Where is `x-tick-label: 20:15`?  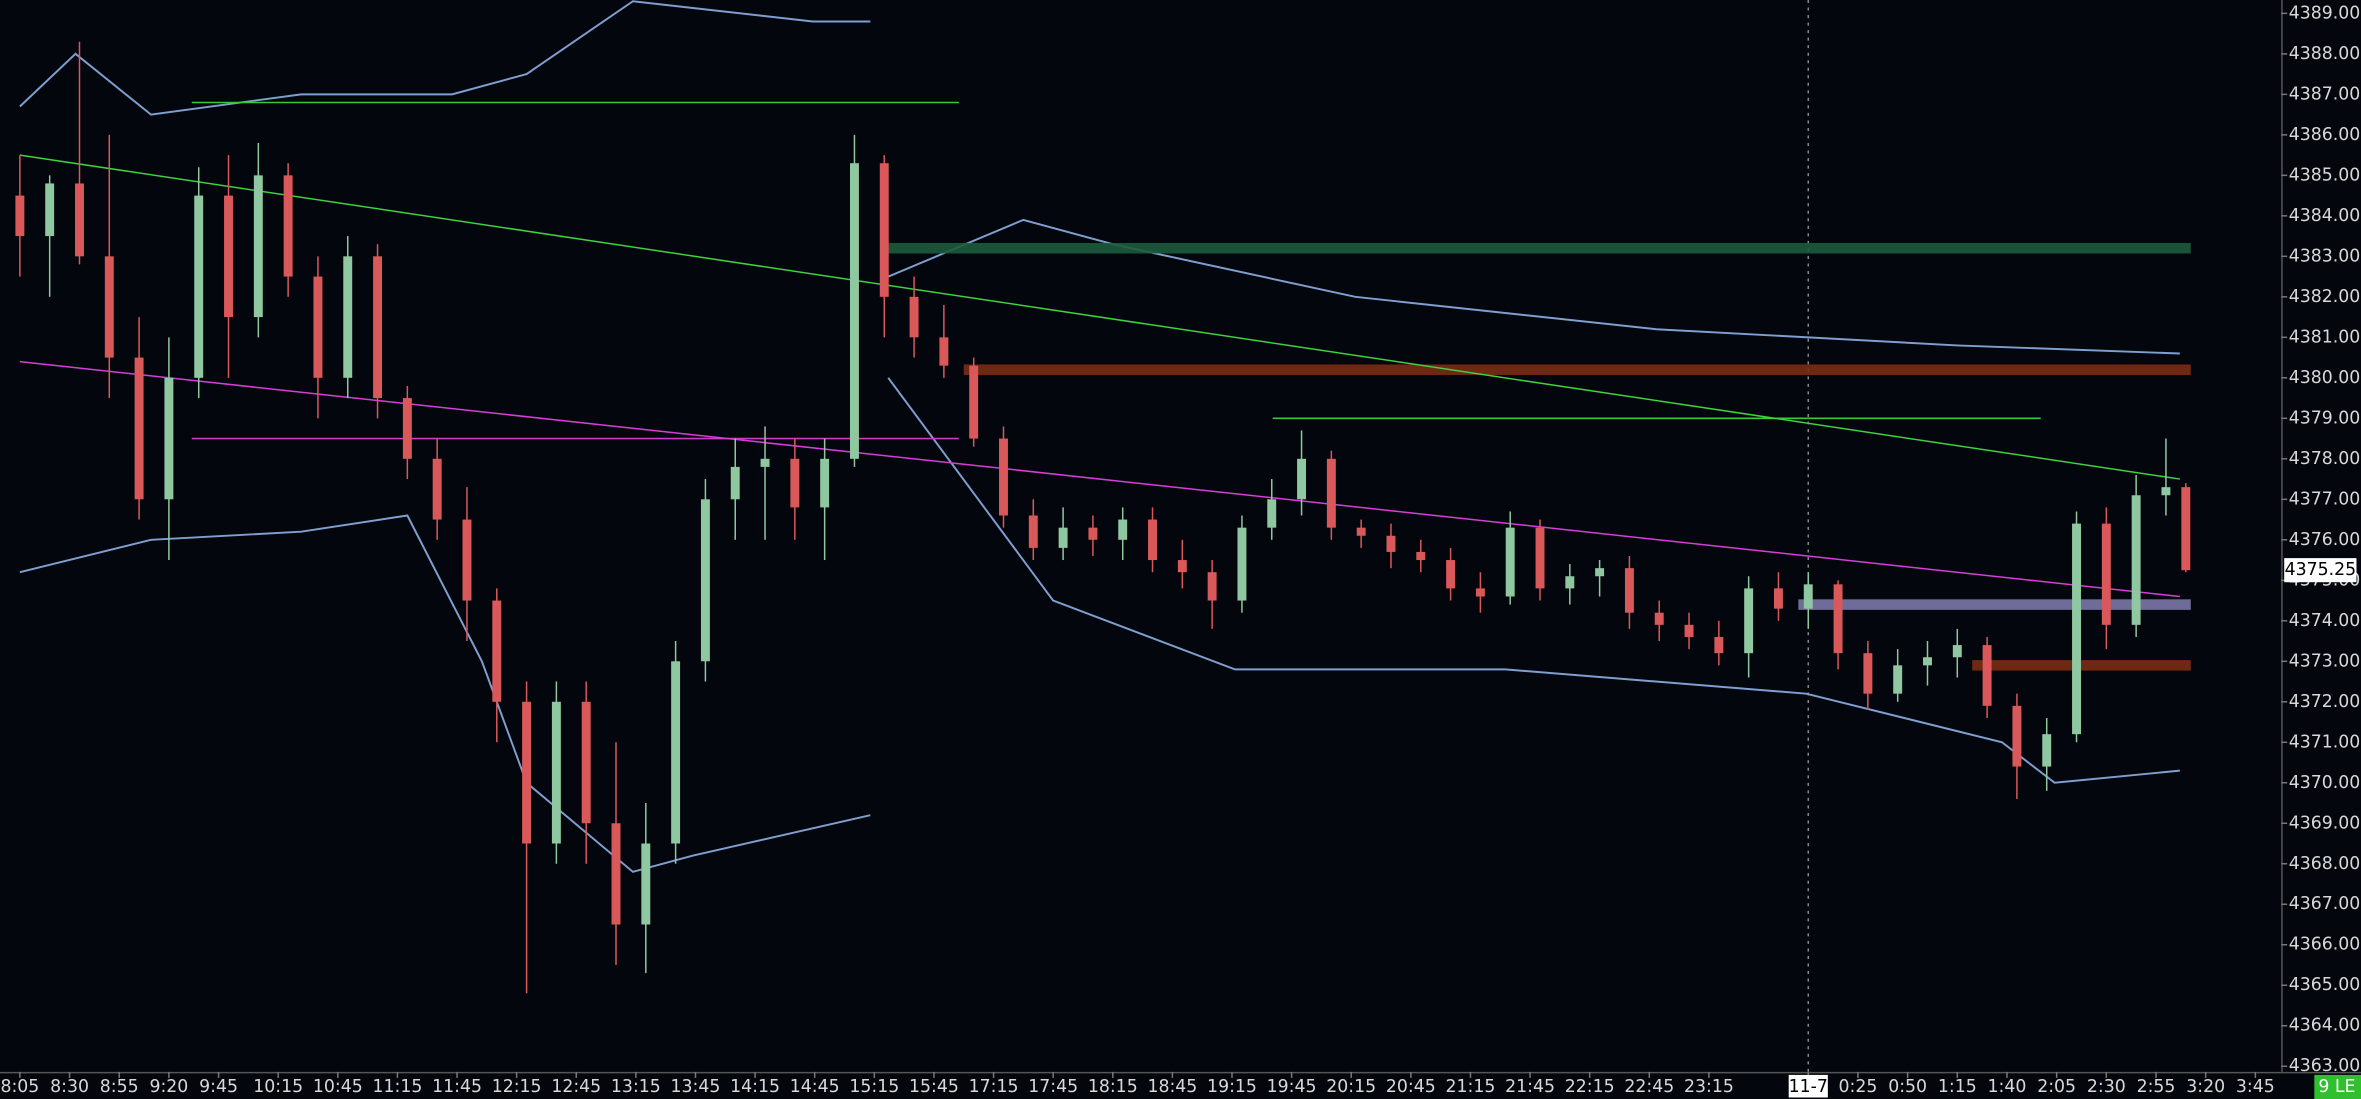 x-tick-label: 20:15 is located at coordinates (1351, 1087).